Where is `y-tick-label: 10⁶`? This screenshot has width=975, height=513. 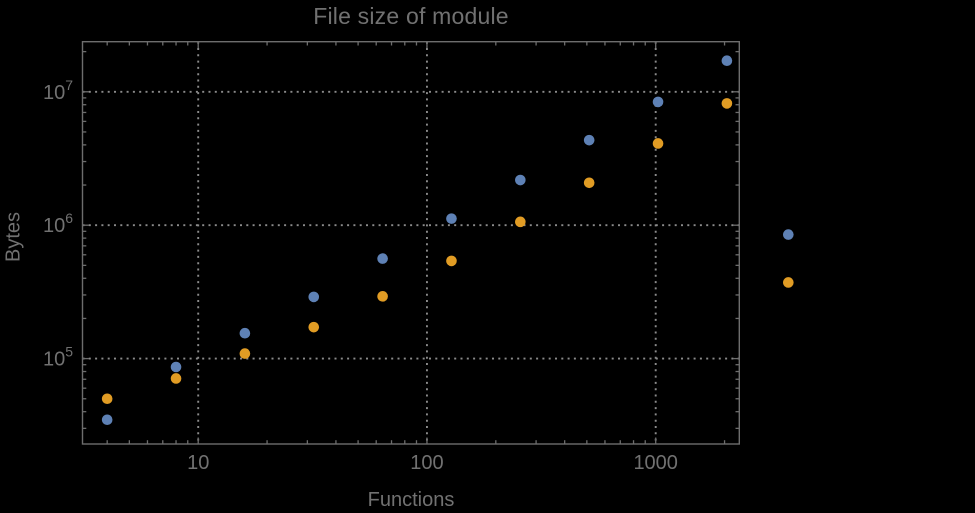 y-tick-label: 10⁶ is located at coordinates (58, 223).